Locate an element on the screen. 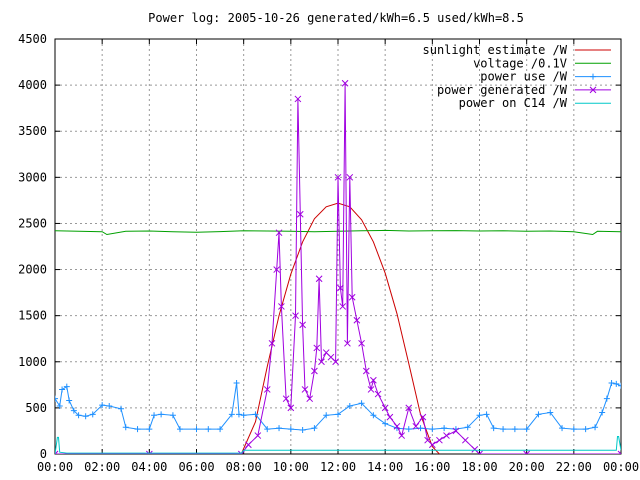 The width and height of the screenshot is (640, 480). legend-label: voltage /0.1V is located at coordinates (520, 63).